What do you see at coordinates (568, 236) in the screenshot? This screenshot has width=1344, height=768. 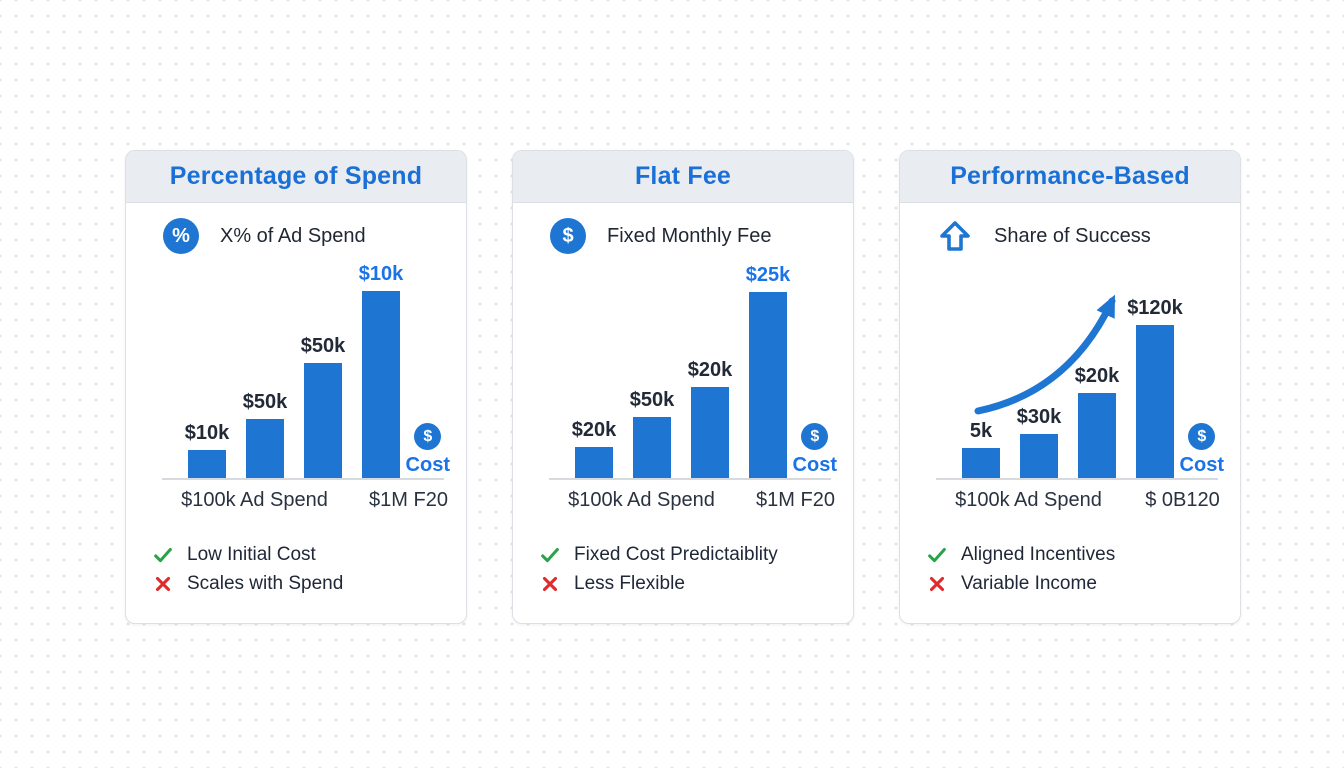 I see `dollar-icon: $` at bounding box center [568, 236].